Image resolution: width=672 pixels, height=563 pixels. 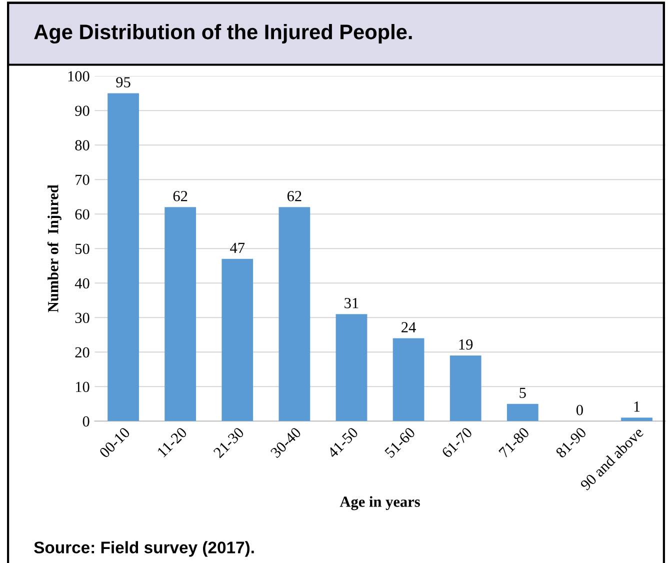 What do you see at coordinates (79, 76) in the screenshot?
I see `y-tick-label: 100` at bounding box center [79, 76].